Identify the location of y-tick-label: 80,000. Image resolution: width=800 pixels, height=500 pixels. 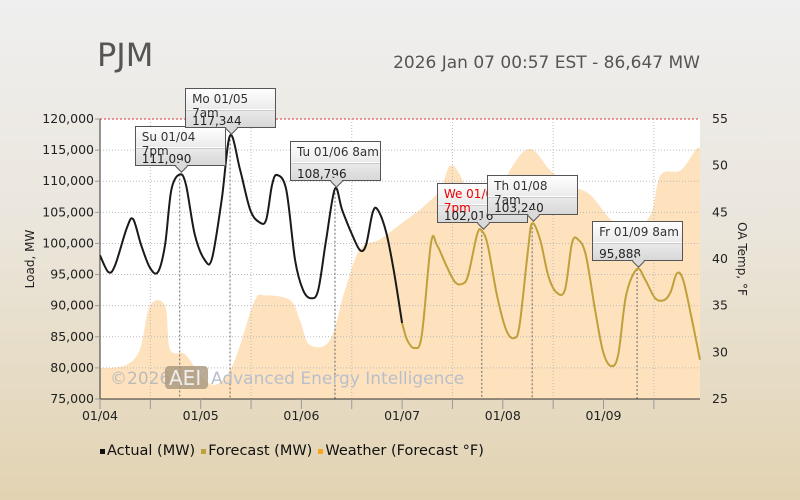
(72, 367).